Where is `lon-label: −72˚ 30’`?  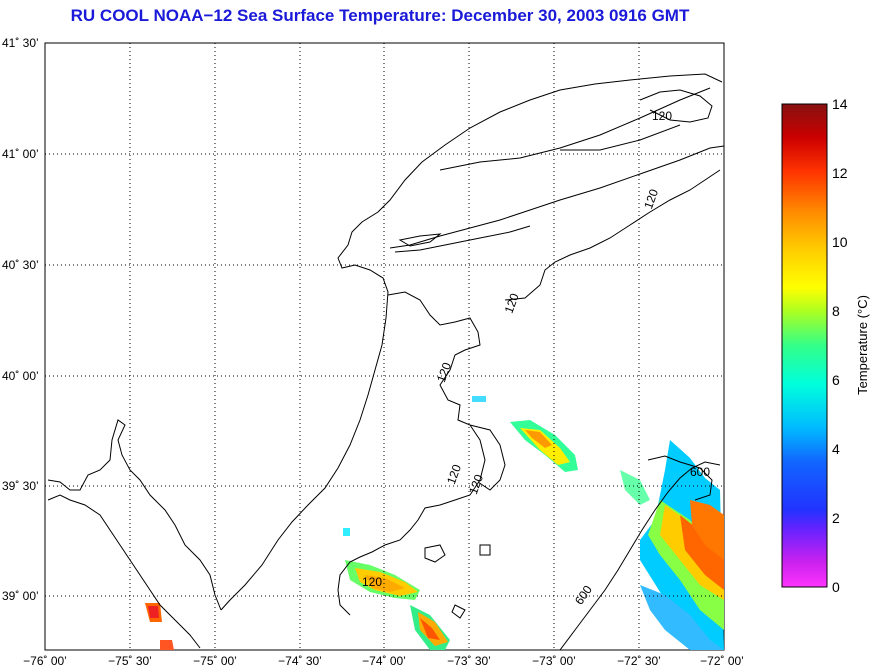
lon-label: −72˚ 30’ is located at coordinates (639, 661).